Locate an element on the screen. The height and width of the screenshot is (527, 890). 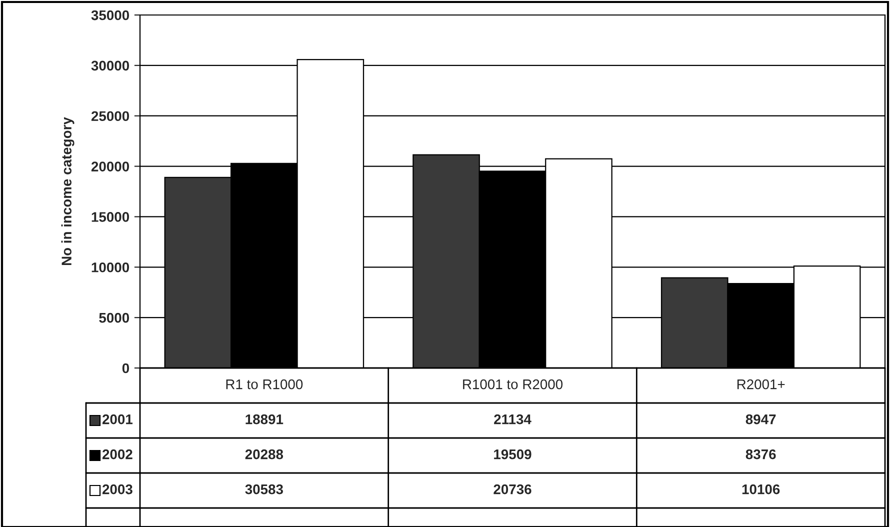
data-label: 20736 is located at coordinates (513, 489).